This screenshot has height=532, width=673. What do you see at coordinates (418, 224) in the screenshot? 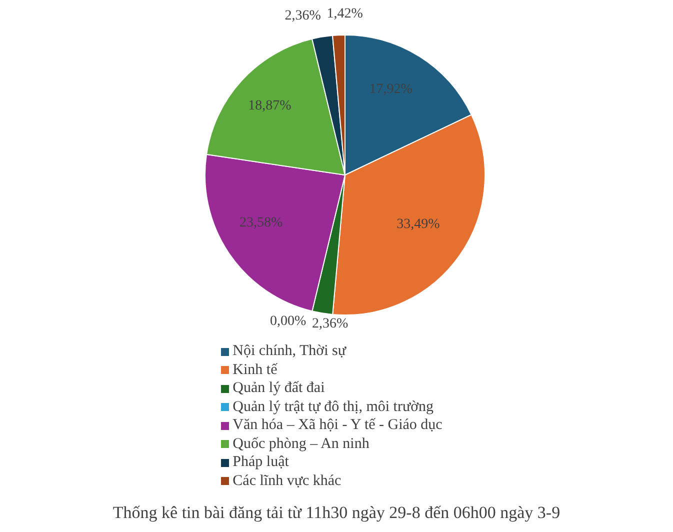
I see `data-label: 33,49%` at bounding box center [418, 224].